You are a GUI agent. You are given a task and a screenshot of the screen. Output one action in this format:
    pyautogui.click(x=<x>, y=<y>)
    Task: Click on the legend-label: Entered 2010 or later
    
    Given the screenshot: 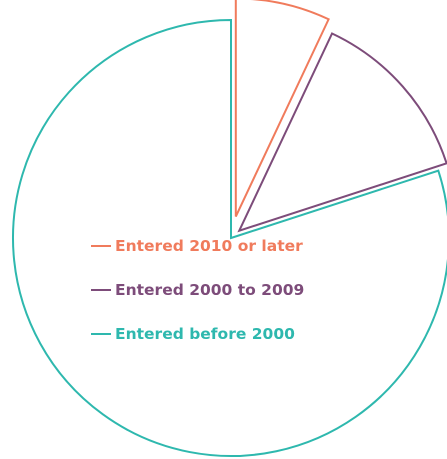 What is the action you would take?
    pyautogui.click(x=209, y=246)
    